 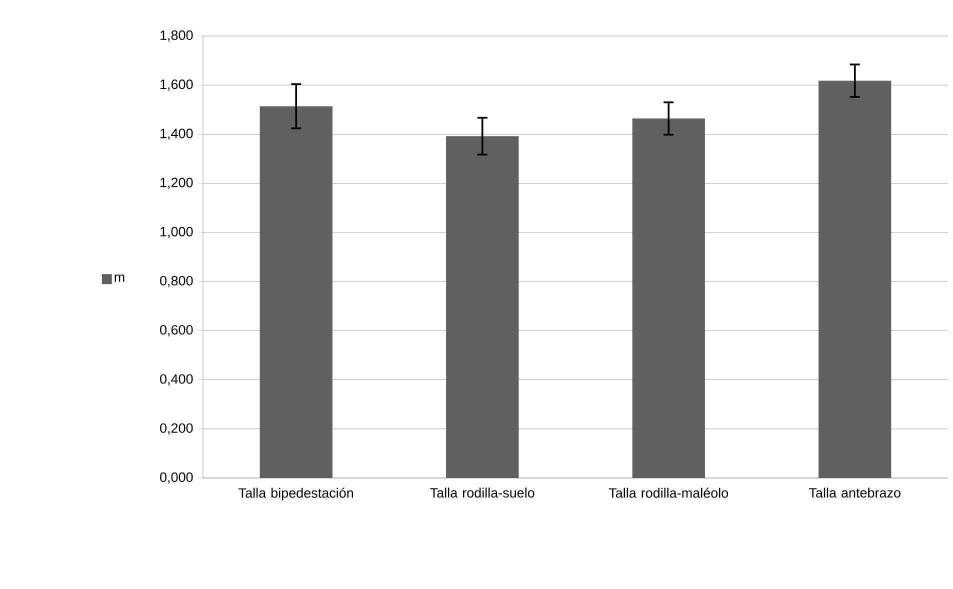 What do you see at coordinates (176, 478) in the screenshot?
I see `y-tick-label: 0,000` at bounding box center [176, 478].